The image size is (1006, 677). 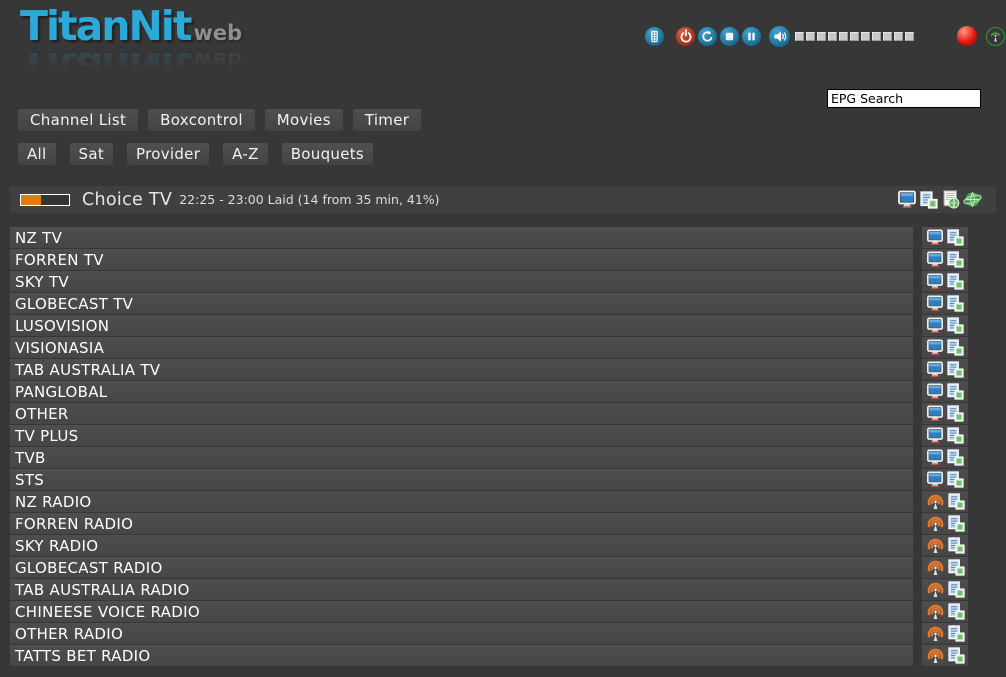 I want to click on tab-boxcontrol: Boxcontrol, so click(x=201, y=120).